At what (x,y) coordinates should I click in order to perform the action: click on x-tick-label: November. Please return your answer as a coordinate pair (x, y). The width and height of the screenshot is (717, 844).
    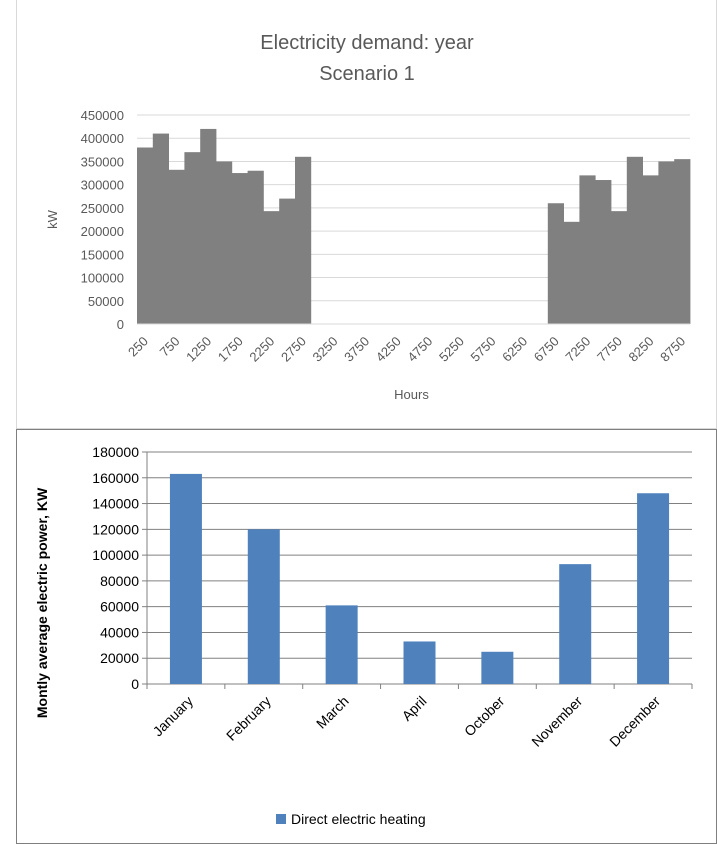
    Looking at the image, I should click on (556, 721).